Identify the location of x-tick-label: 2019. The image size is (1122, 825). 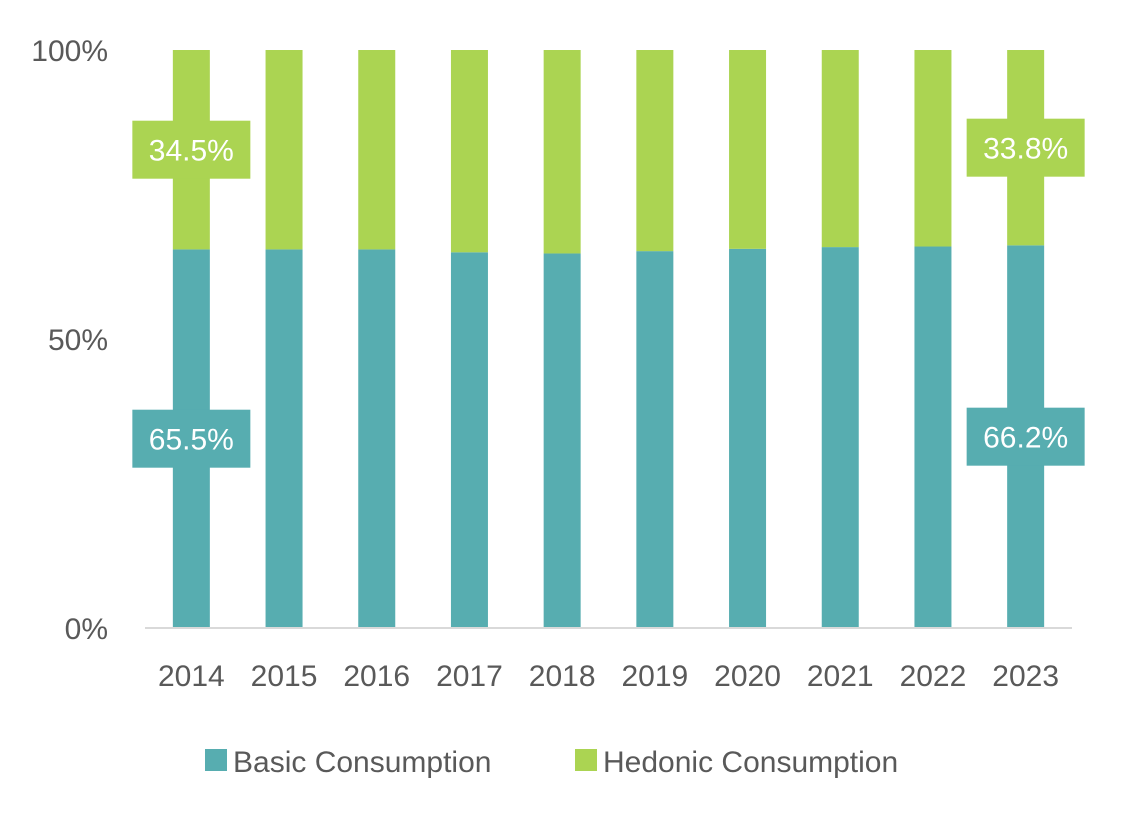
(654, 676).